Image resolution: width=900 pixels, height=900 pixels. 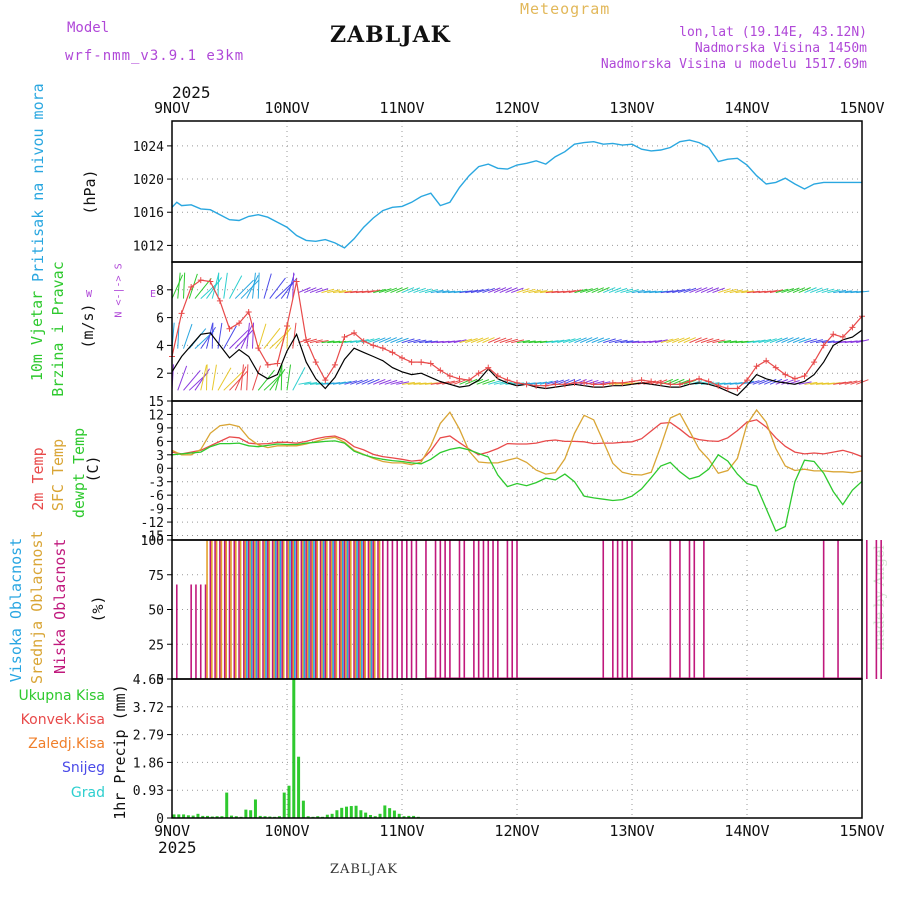 What do you see at coordinates (156, 483) in the screenshot?
I see `y-tick-label-temp: -3` at bounding box center [156, 483].